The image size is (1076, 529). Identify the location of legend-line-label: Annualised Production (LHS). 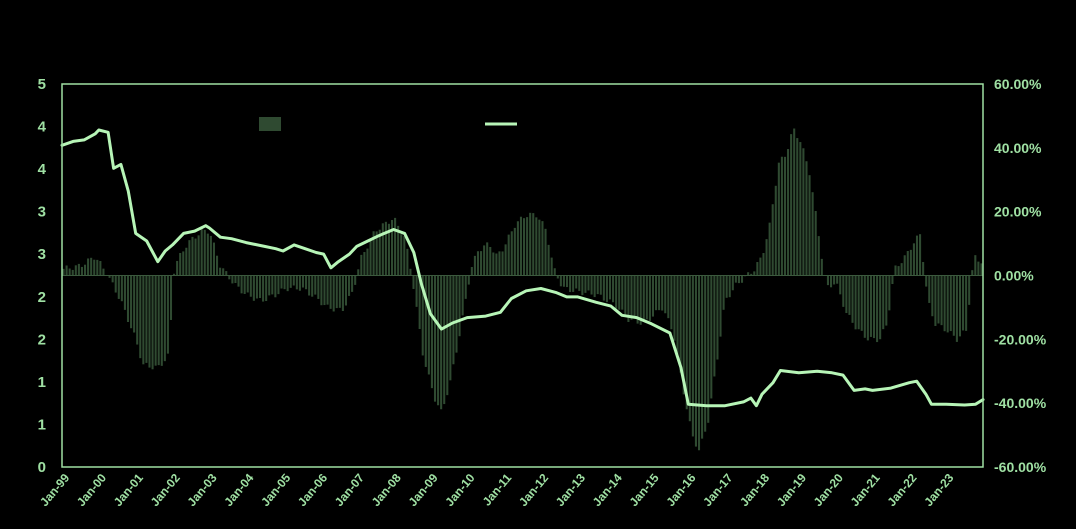
(633, 125).